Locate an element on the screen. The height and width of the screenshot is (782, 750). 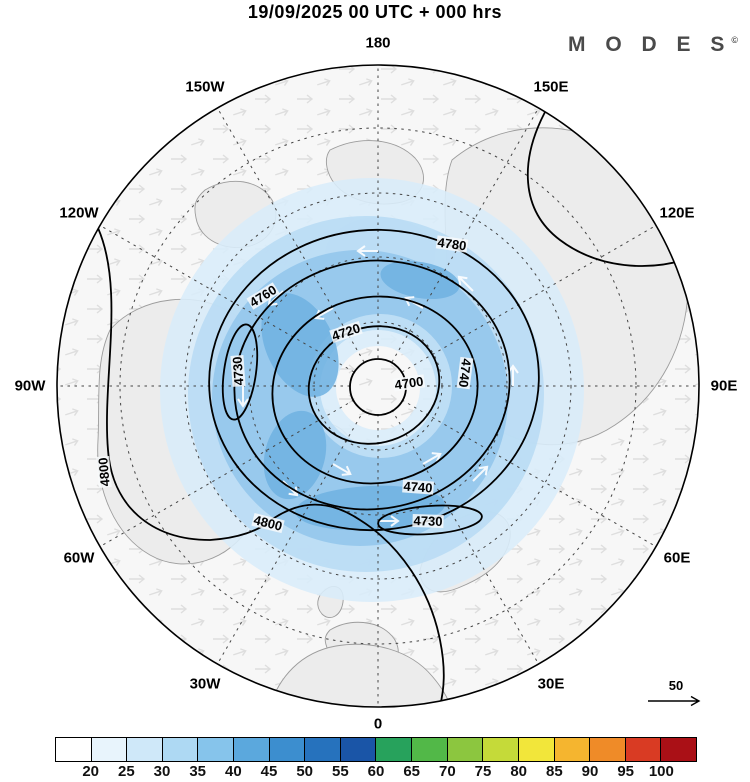
longitude-label-90W: 90W is located at coordinates (30, 386).